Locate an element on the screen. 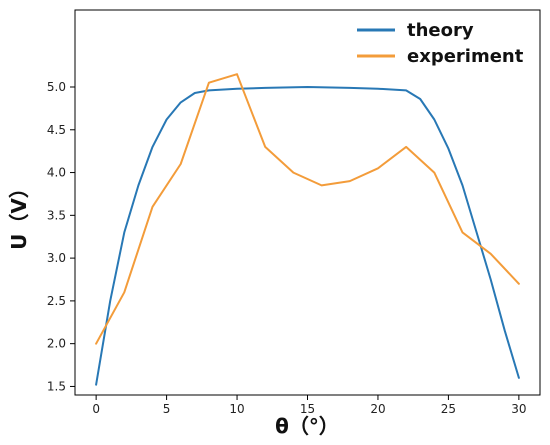  y-tick-label: 3.5 is located at coordinates (56, 215).